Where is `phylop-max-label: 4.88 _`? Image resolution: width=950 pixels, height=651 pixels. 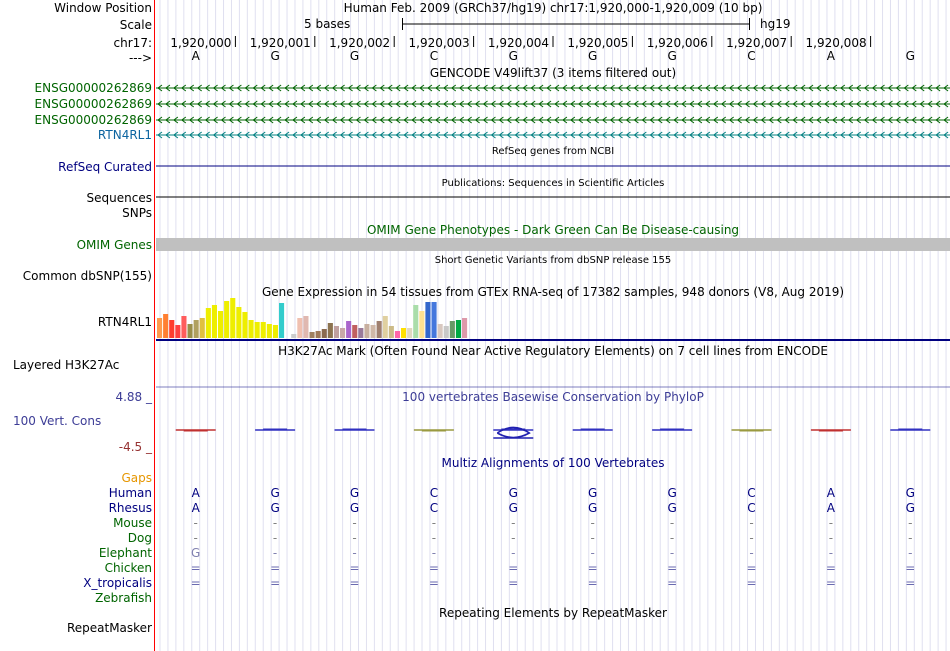
phylop-max-label: 4.88 _ is located at coordinates (133, 397).